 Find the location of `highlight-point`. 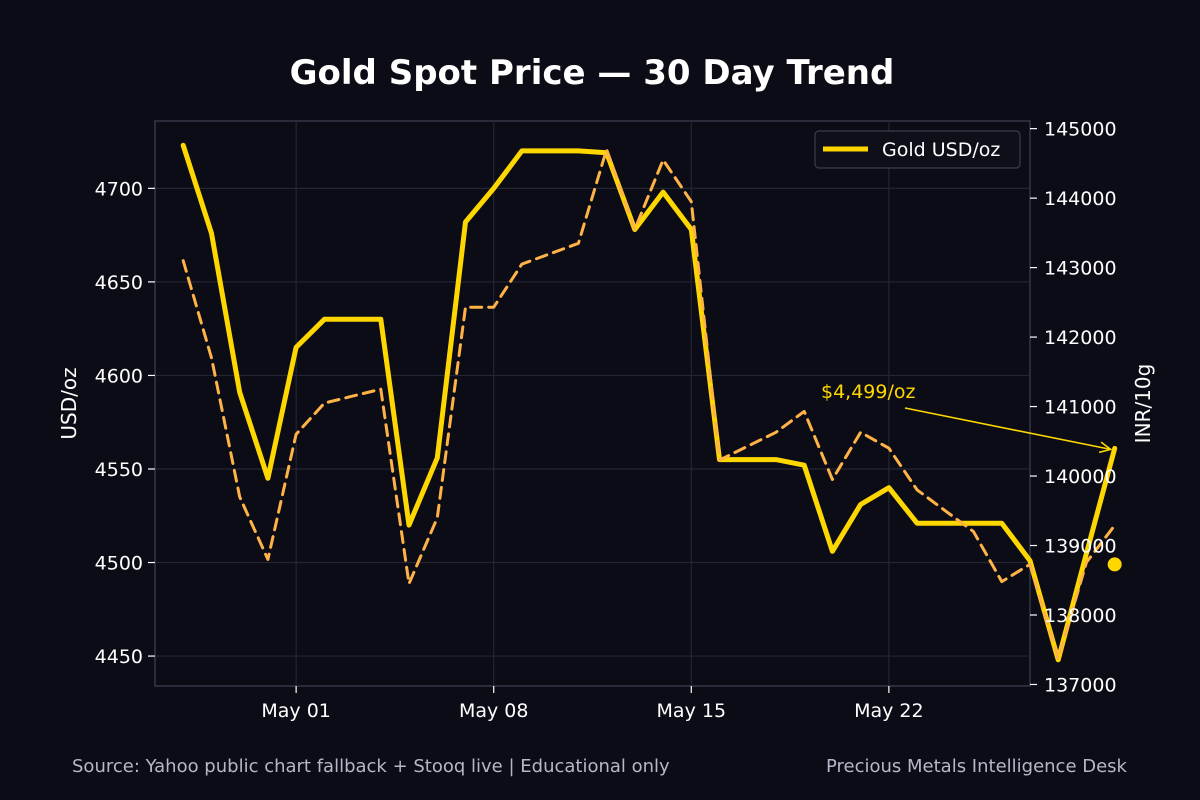

highlight-point is located at coordinates (1114, 564).